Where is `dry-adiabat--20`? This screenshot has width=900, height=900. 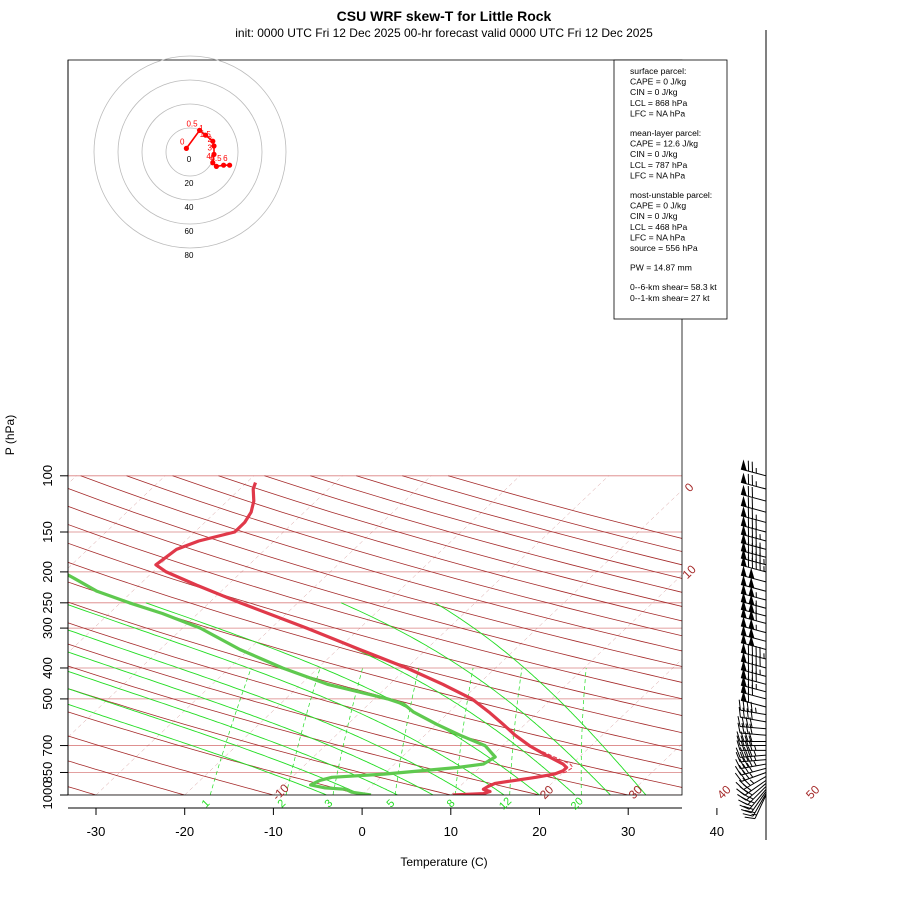
dry-adiabat--20 is located at coordinates (126, 777).